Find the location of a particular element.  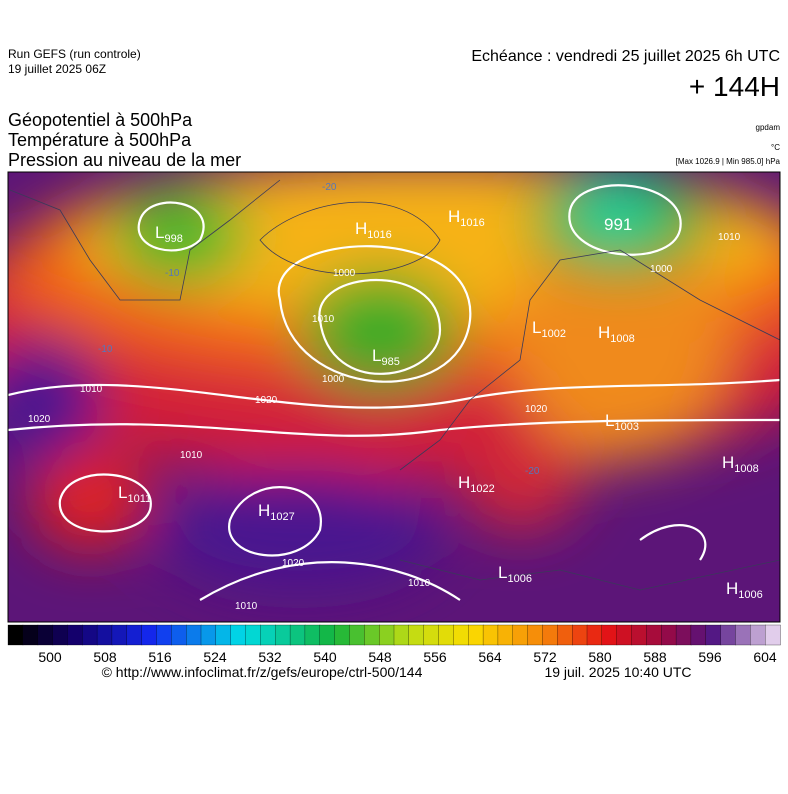

pressure-system: H1006 is located at coordinates (744, 590).